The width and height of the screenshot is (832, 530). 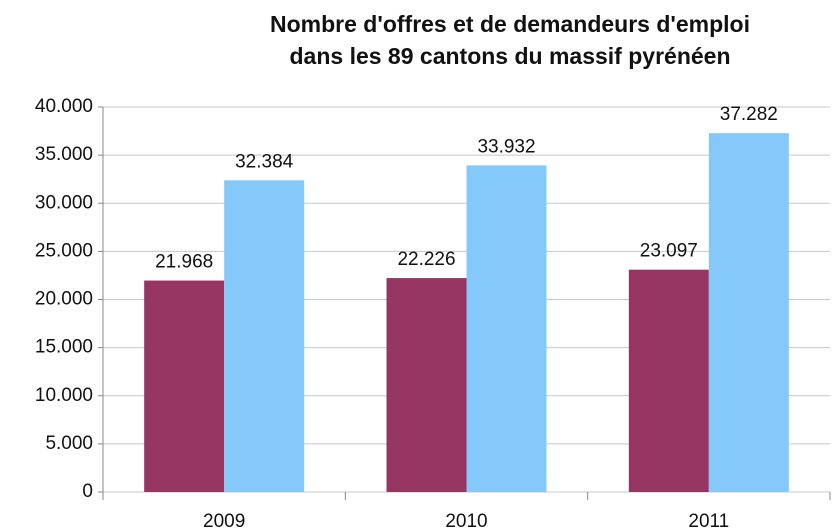 I want to click on chart-title: dans les 89 cantons du massif pyrénéen, so click(x=510, y=56).